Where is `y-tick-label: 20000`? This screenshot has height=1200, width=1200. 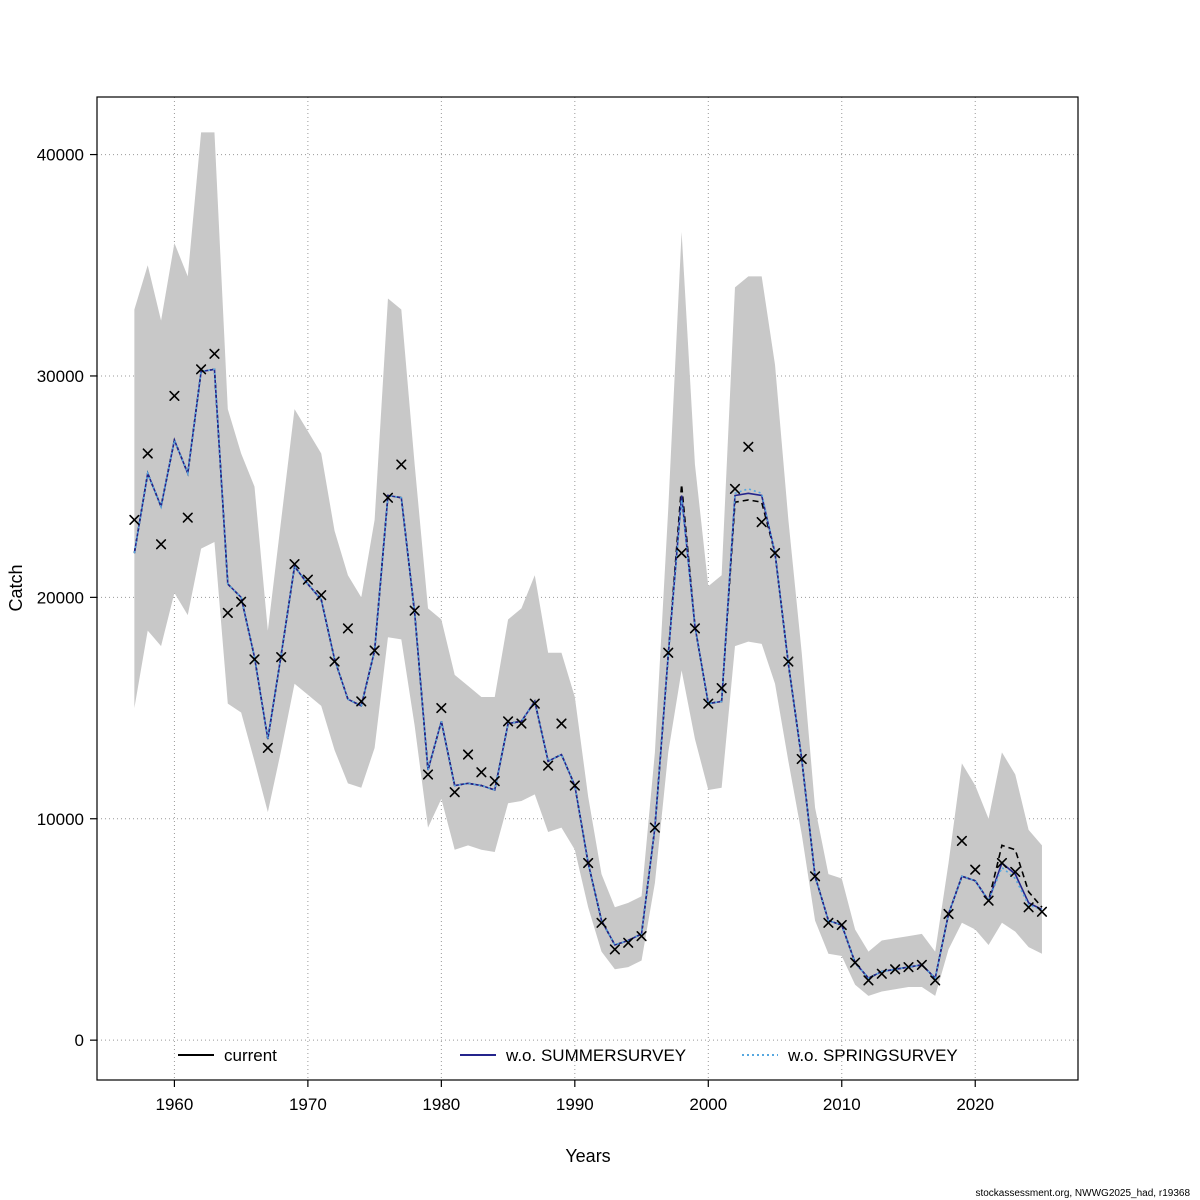
y-tick-label: 20000 is located at coordinates (60, 597).